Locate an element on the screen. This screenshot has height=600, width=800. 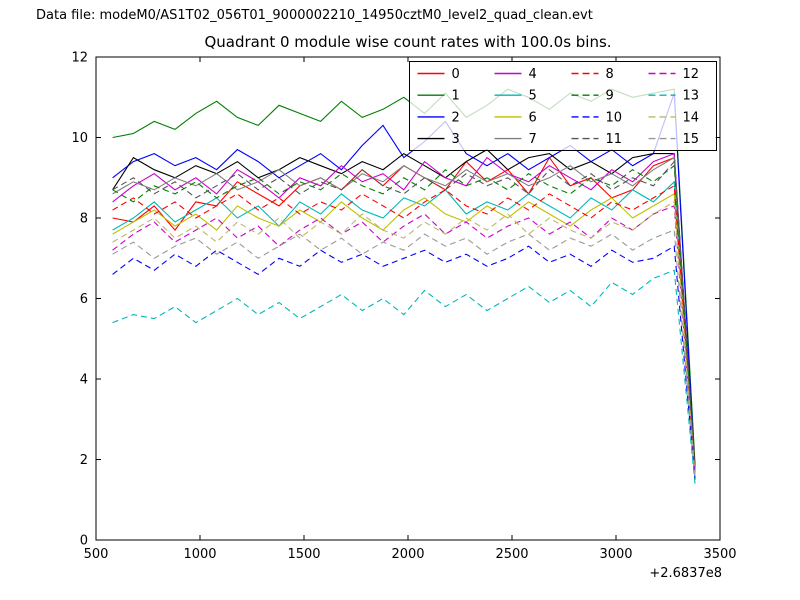
y-tick-label: 12 is located at coordinates (79, 58).